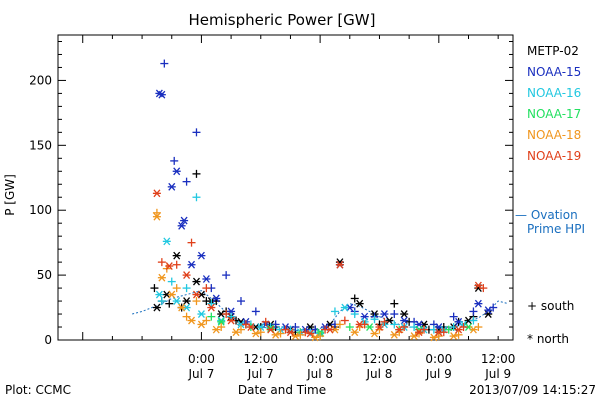 This screenshot has width=600, height=400. What do you see at coordinates (40, 210) in the screenshot?
I see `y-tick-label: 100` at bounding box center [40, 210].